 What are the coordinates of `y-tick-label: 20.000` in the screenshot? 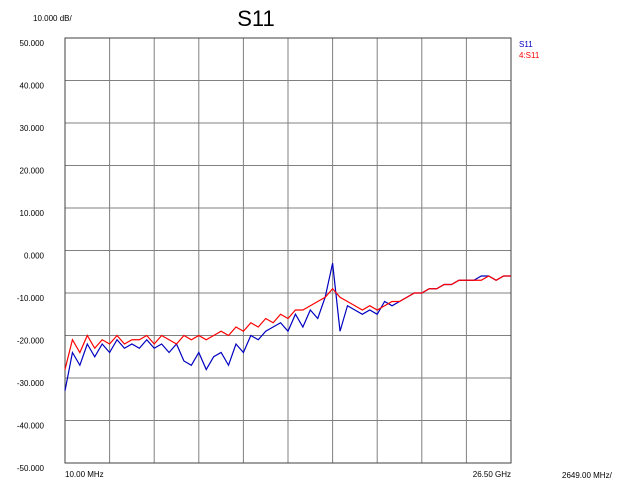 It's located at (32, 171).